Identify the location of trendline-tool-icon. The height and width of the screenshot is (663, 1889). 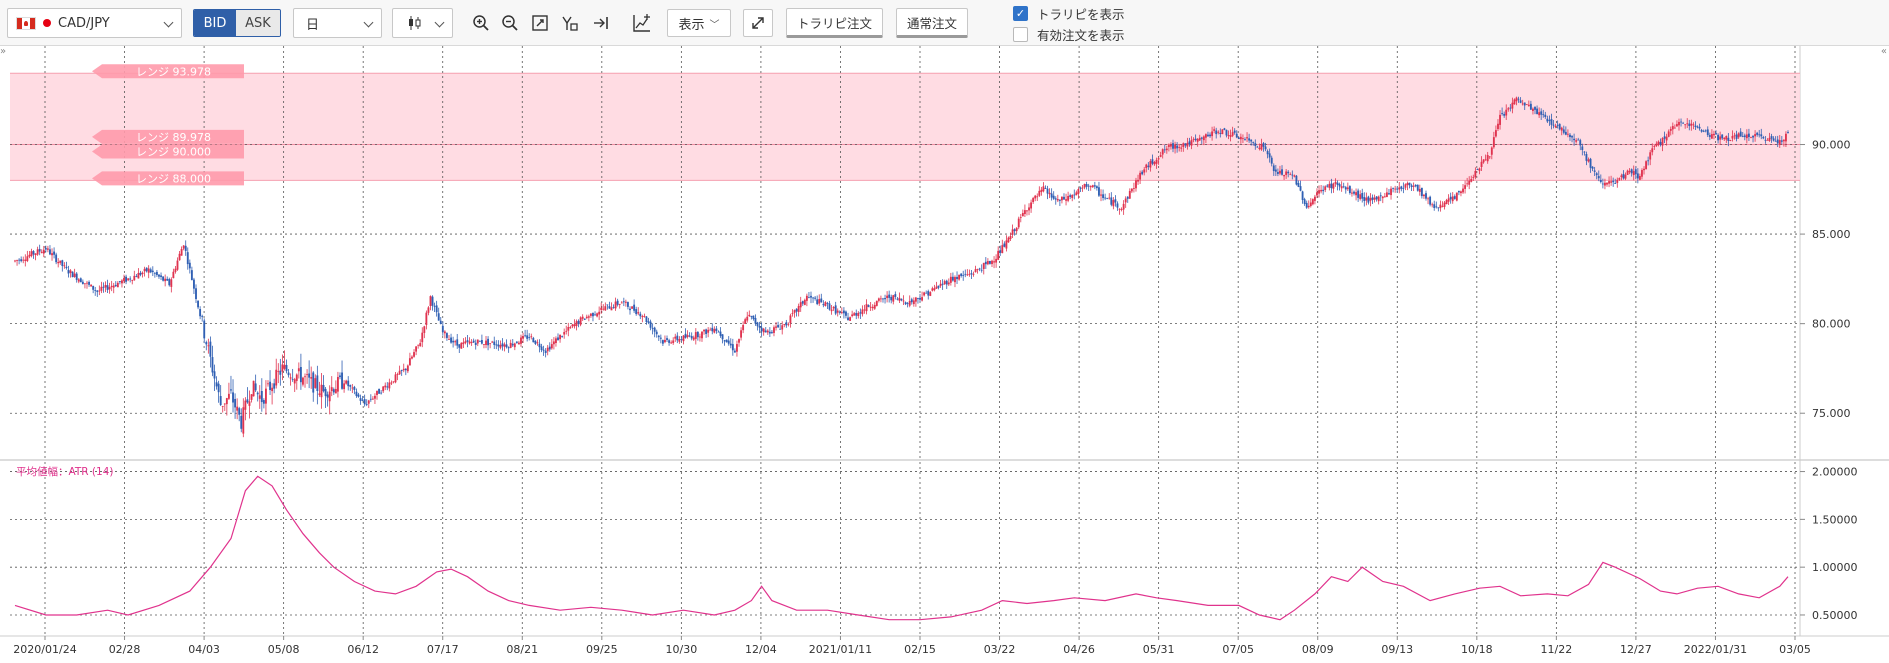
(569, 22).